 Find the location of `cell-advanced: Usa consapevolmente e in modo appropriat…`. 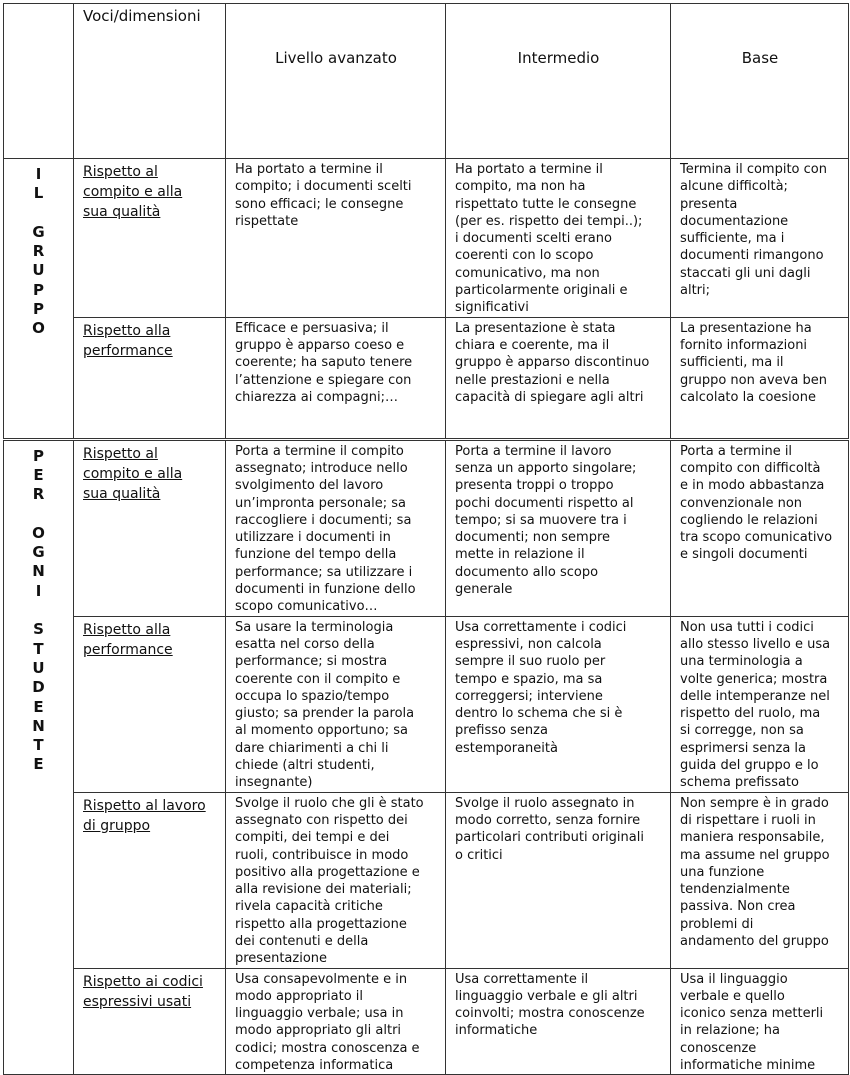

cell-advanced: Usa consapevolmente e in modo appropriat… is located at coordinates (335, 1021).